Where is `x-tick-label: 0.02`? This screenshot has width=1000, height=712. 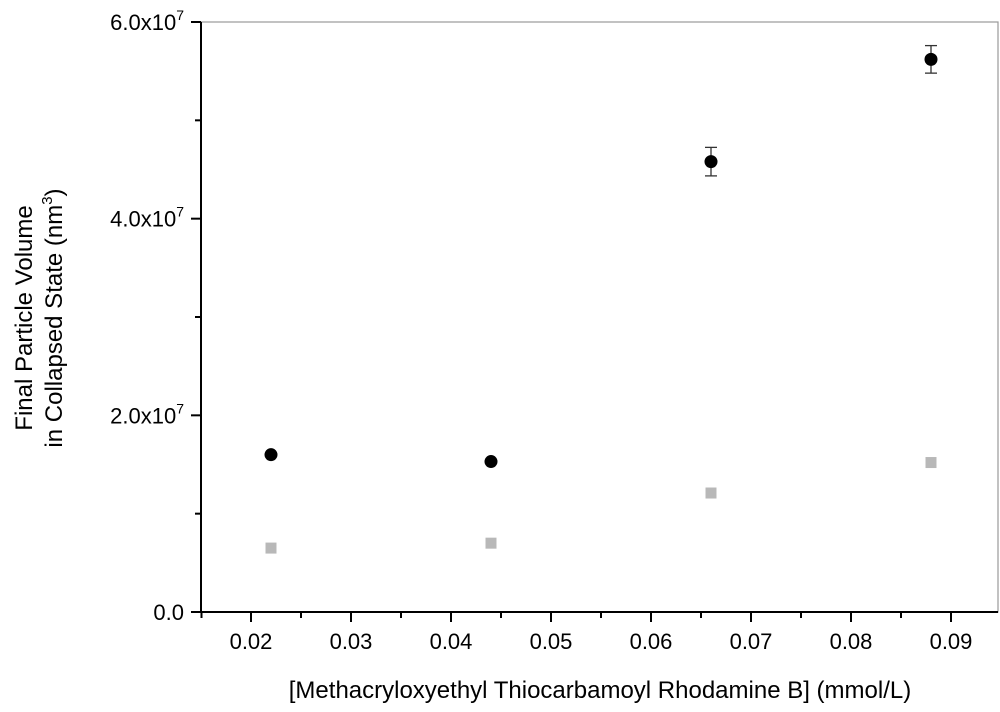
x-tick-label: 0.02 is located at coordinates (251, 641).